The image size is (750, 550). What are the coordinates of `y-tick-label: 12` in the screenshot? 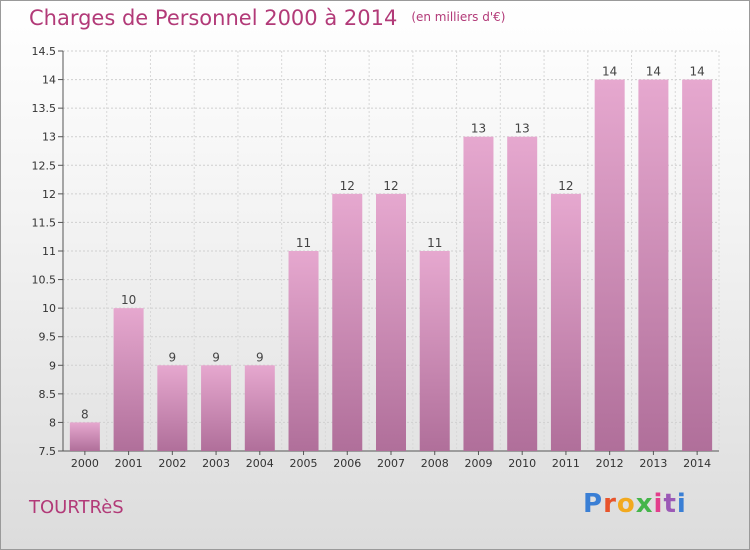 It's located at (49, 194).